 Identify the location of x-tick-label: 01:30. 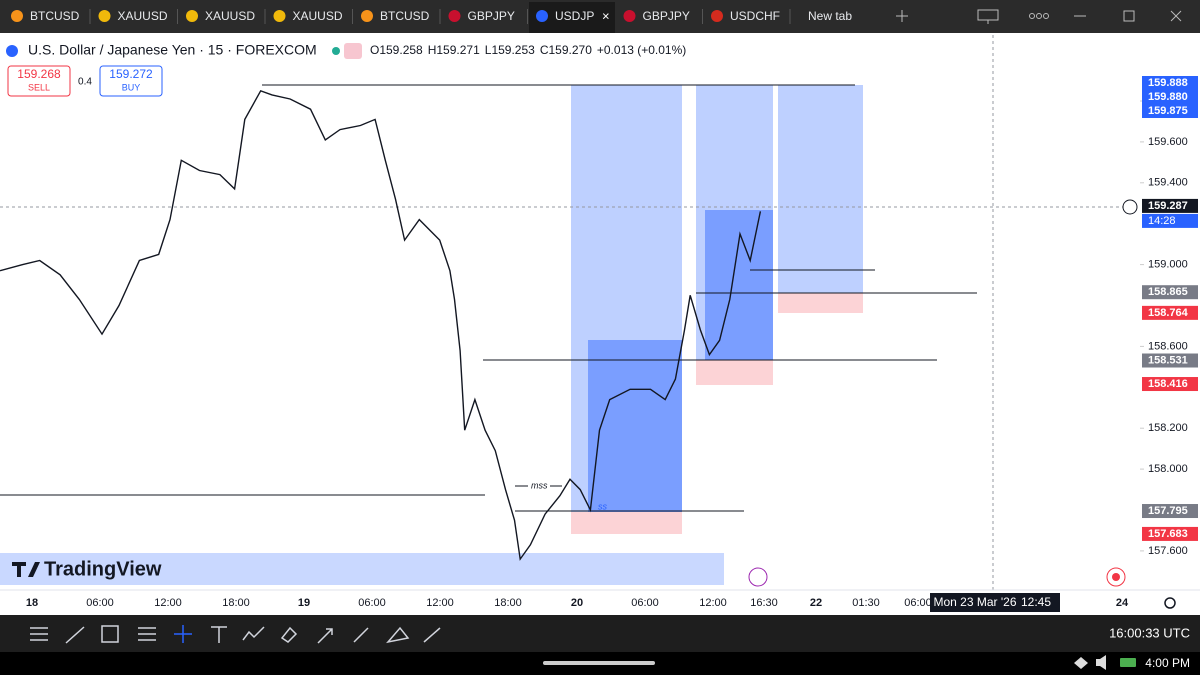
(866, 603).